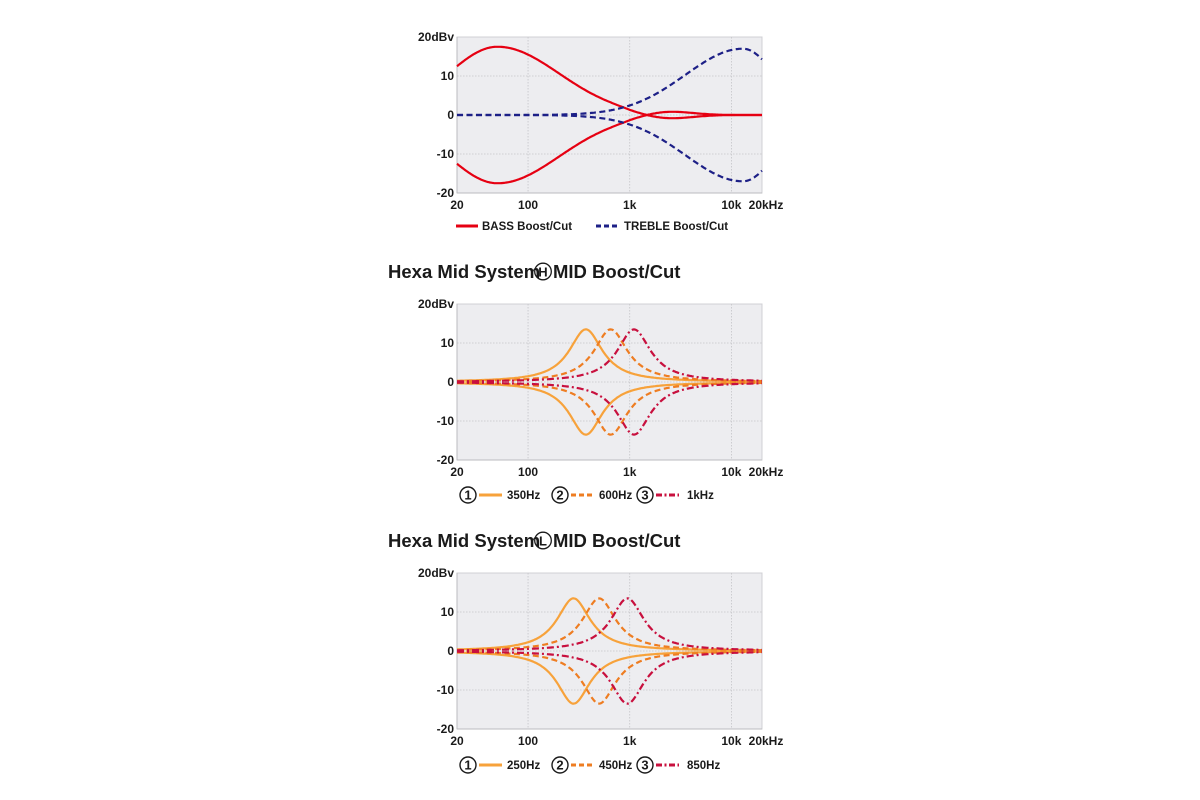 The width and height of the screenshot is (1200, 800). What do you see at coordinates (591, 495) in the screenshot?
I see `legend-item: 2 600Hz` at bounding box center [591, 495].